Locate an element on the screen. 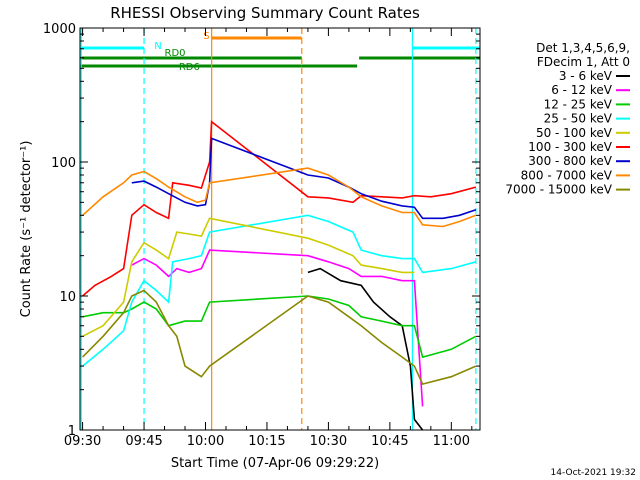  y-tick-label: 1000 is located at coordinates (59, 29).